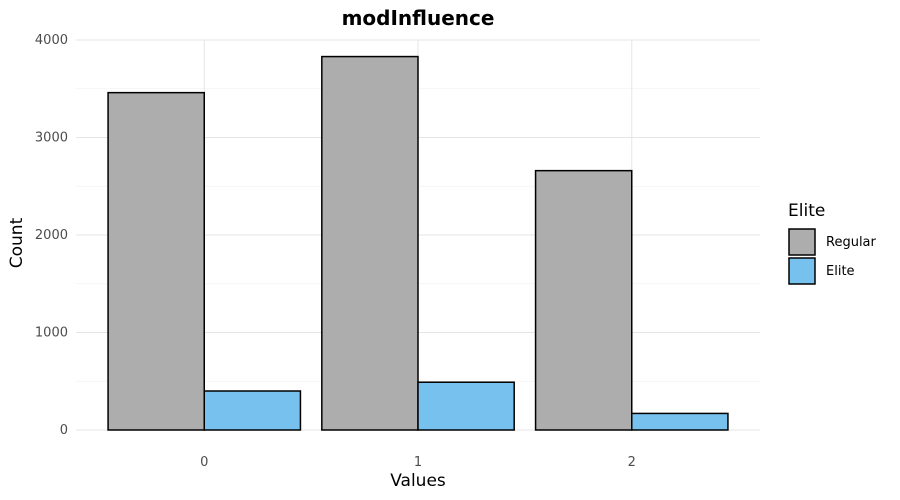 This screenshot has width=900, height=500. Describe the element at coordinates (802, 271) in the screenshot. I see `legend-swatch-elite` at that location.